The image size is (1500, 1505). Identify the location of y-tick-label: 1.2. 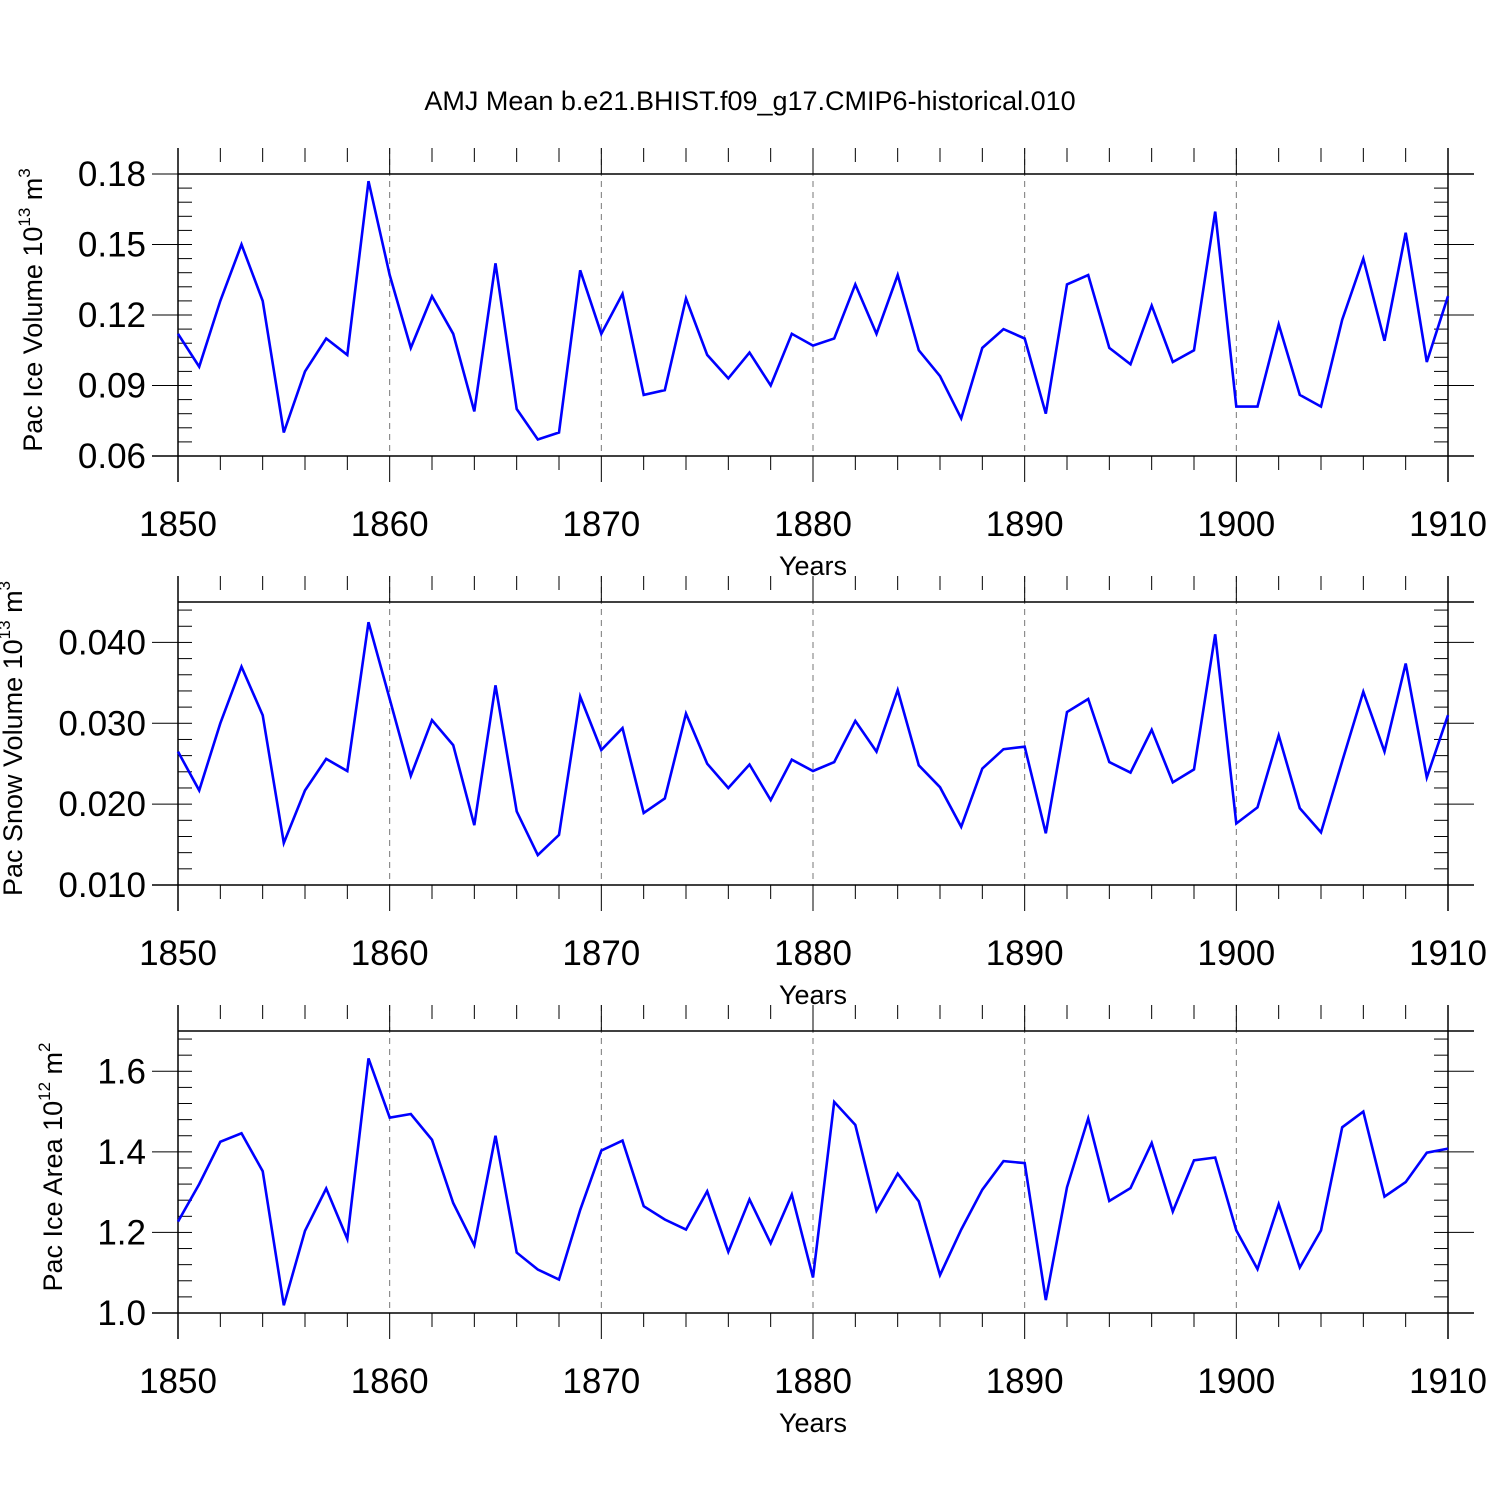
(121, 1232).